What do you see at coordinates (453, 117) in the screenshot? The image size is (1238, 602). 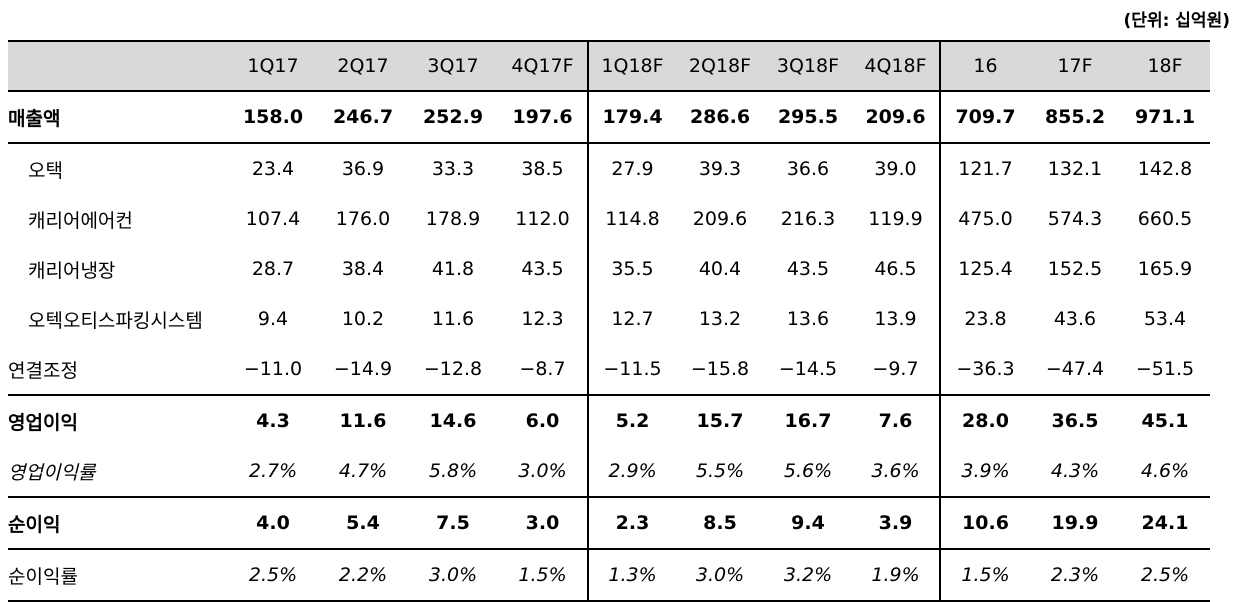 I see `table-cell: 252.9` at bounding box center [453, 117].